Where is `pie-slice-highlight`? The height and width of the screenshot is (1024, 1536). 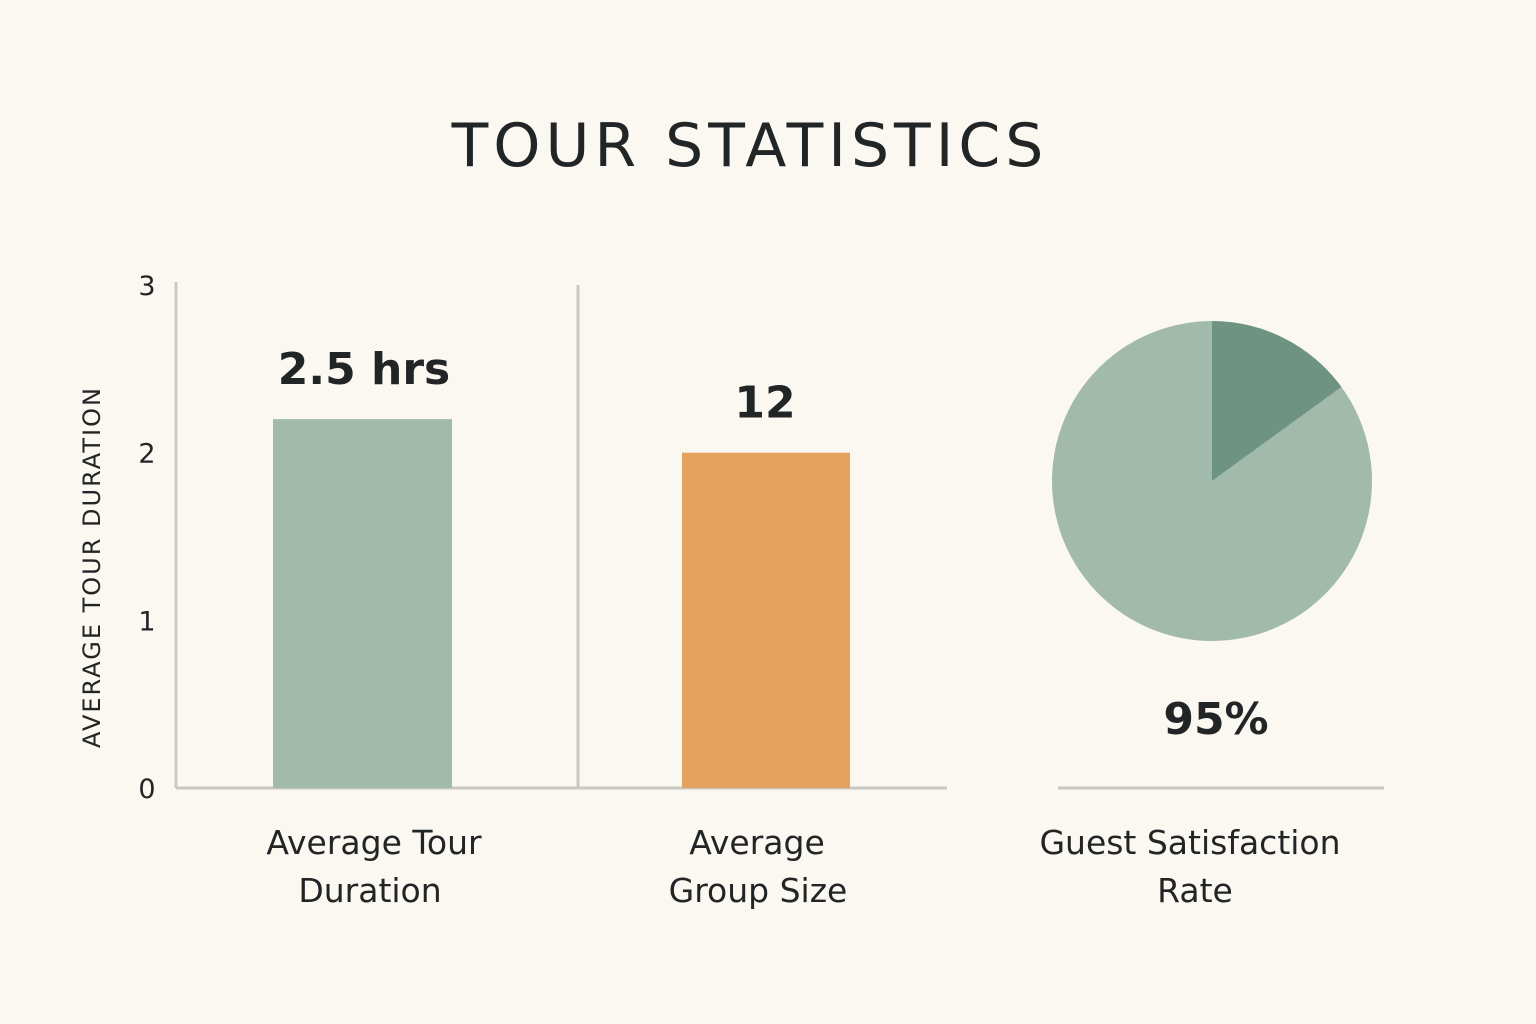
pie-slice-highlight is located at coordinates (1277, 401).